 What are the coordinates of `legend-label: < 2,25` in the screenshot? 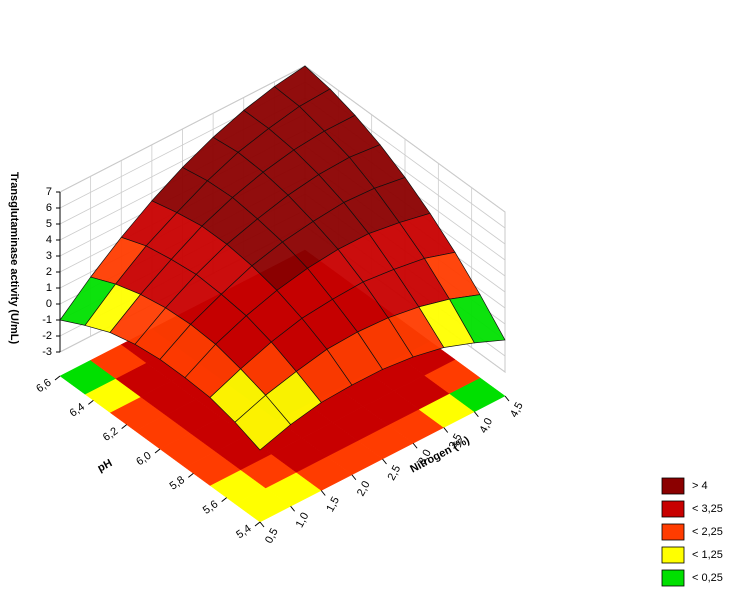 It's located at (707, 532).